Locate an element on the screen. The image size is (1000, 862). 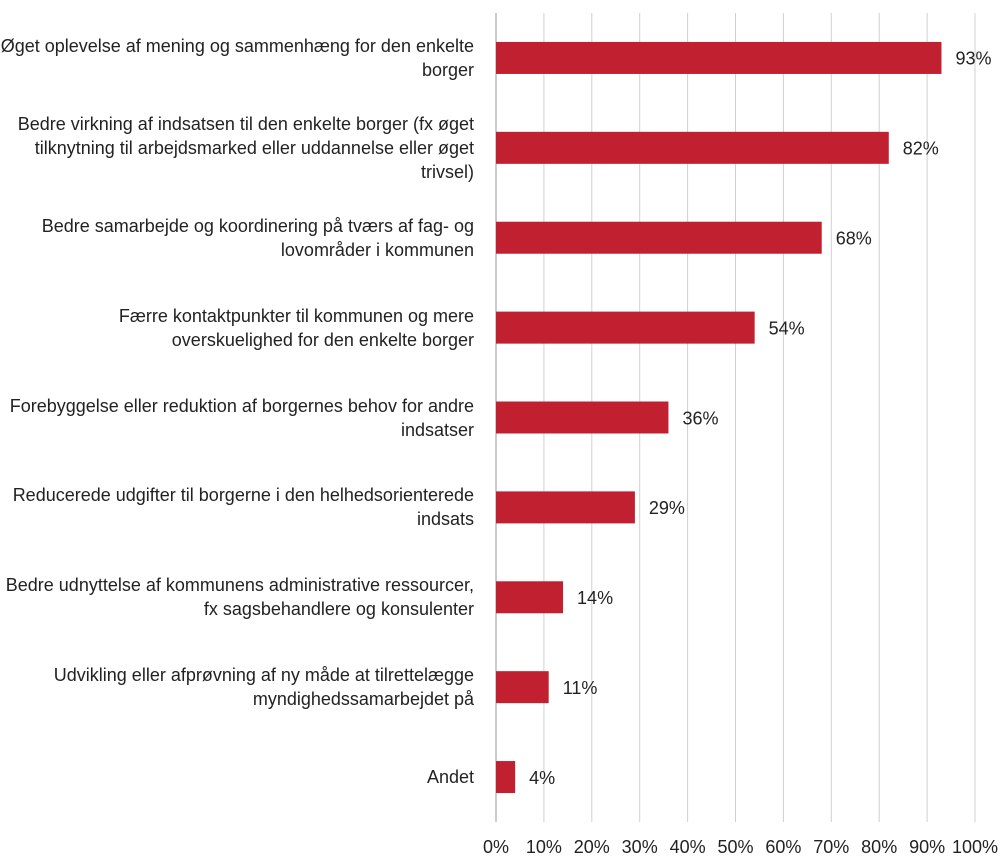
x-tick-label: 100% is located at coordinates (975, 847).